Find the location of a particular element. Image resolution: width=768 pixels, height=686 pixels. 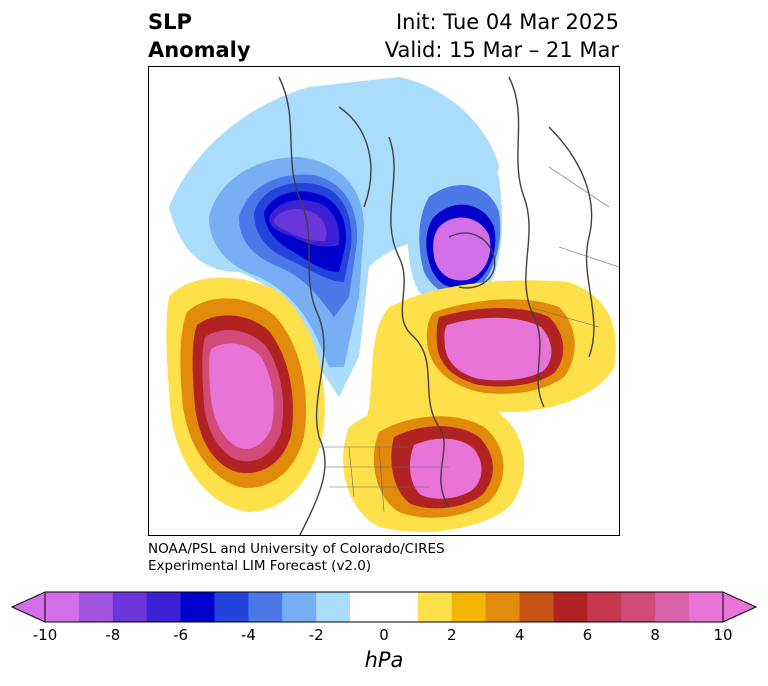

colorbar-tick-label: 0 is located at coordinates (384, 635).